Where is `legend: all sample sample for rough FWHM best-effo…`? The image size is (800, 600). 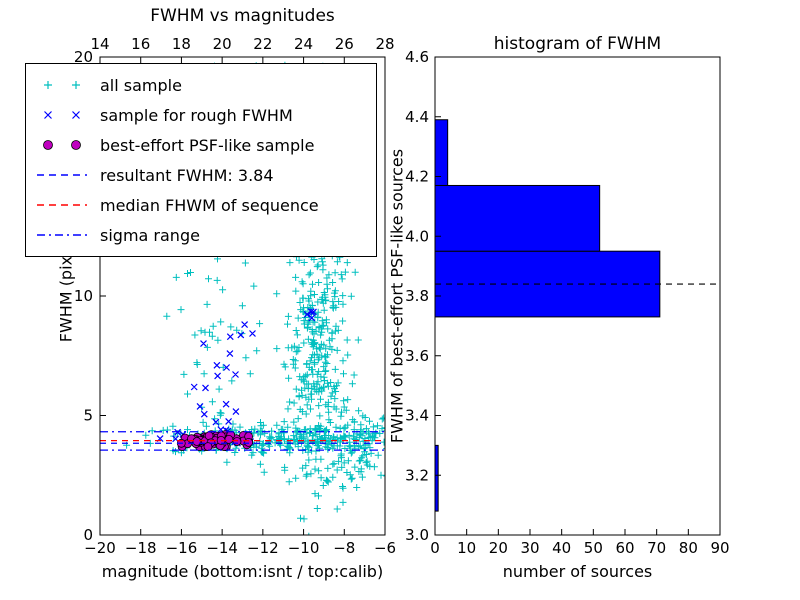
legend: all sample sample for rough FWHM best-effo… is located at coordinates (201, 160).